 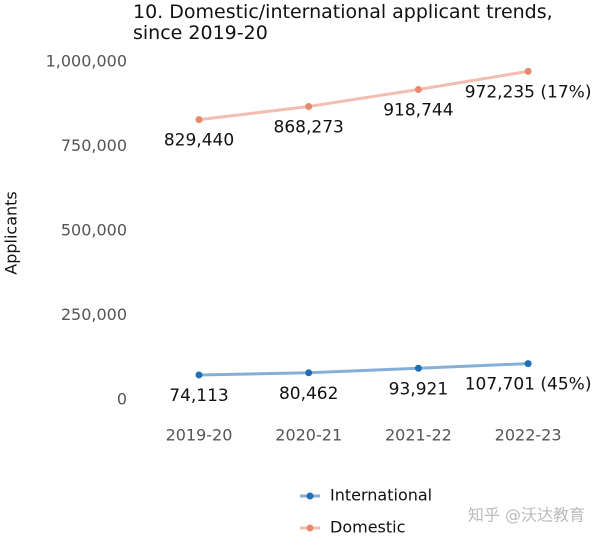 I want to click on data-label: 972,235 (17%), so click(x=528, y=92).